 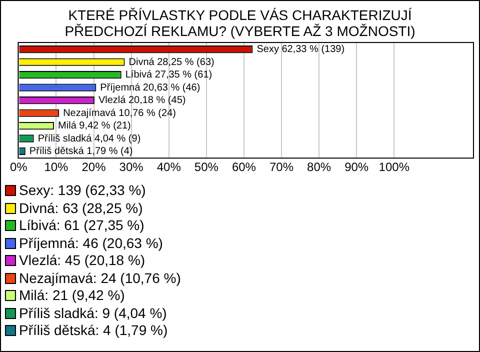 I want to click on data-label: Příjemná 20,63 % (46), so click(x=150, y=88).